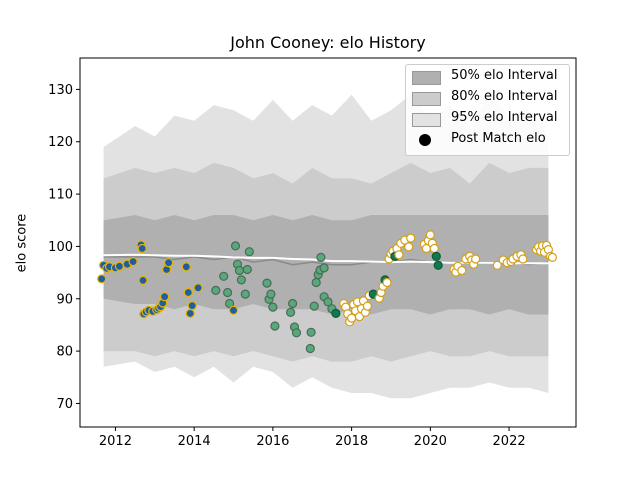 This screenshot has height=480, width=640. Describe the element at coordinates (498, 138) in the screenshot. I see `legend-label-post-match: Post Match elo` at that location.